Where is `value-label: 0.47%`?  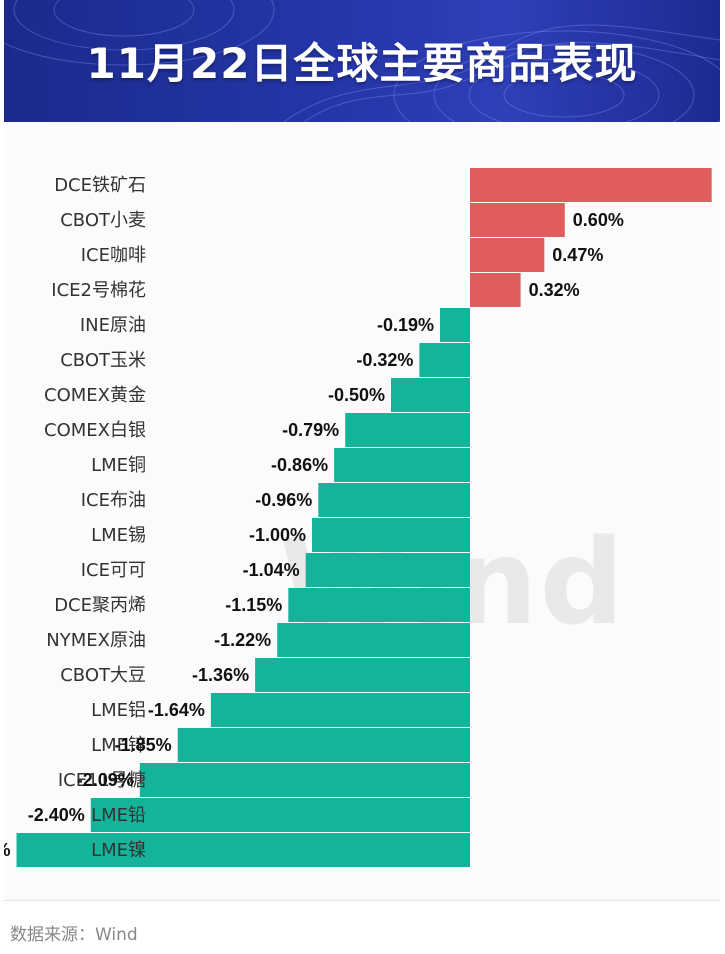 value-label: 0.47% is located at coordinates (577, 255).